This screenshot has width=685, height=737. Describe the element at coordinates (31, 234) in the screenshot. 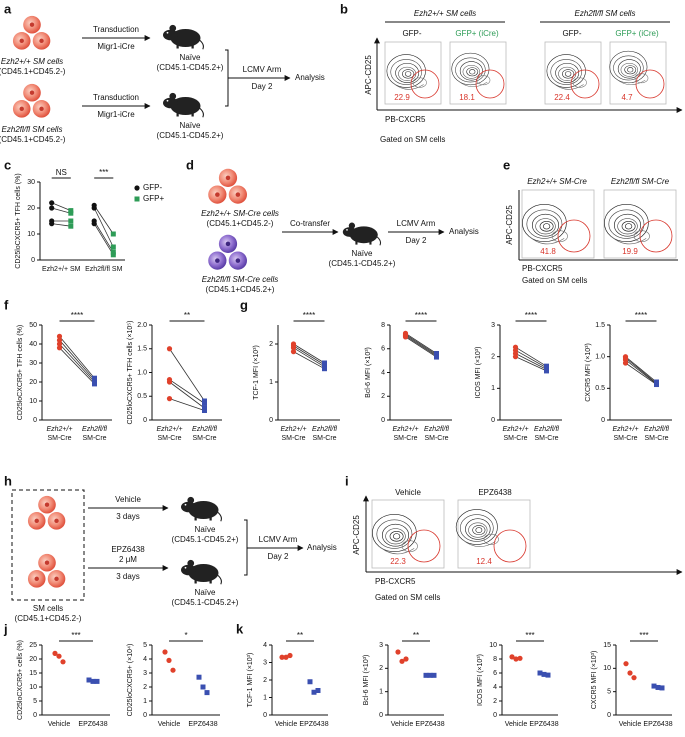

I see `y-tick-label: 10` at that location.